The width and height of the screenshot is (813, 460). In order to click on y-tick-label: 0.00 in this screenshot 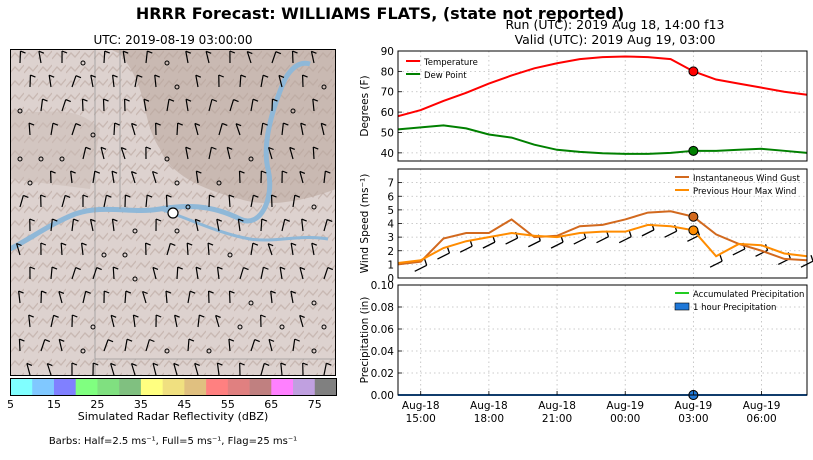, I will do `click(382, 396)`.